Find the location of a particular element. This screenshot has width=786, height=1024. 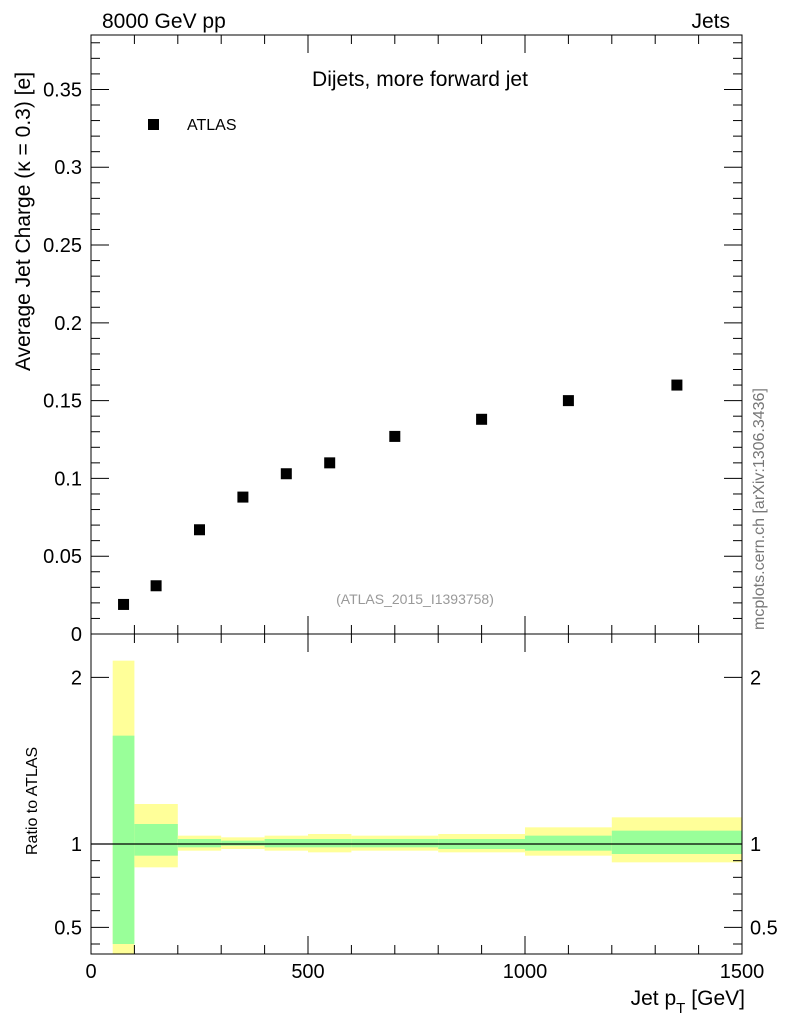

x-axis-title-sub: T is located at coordinates (680, 1008).